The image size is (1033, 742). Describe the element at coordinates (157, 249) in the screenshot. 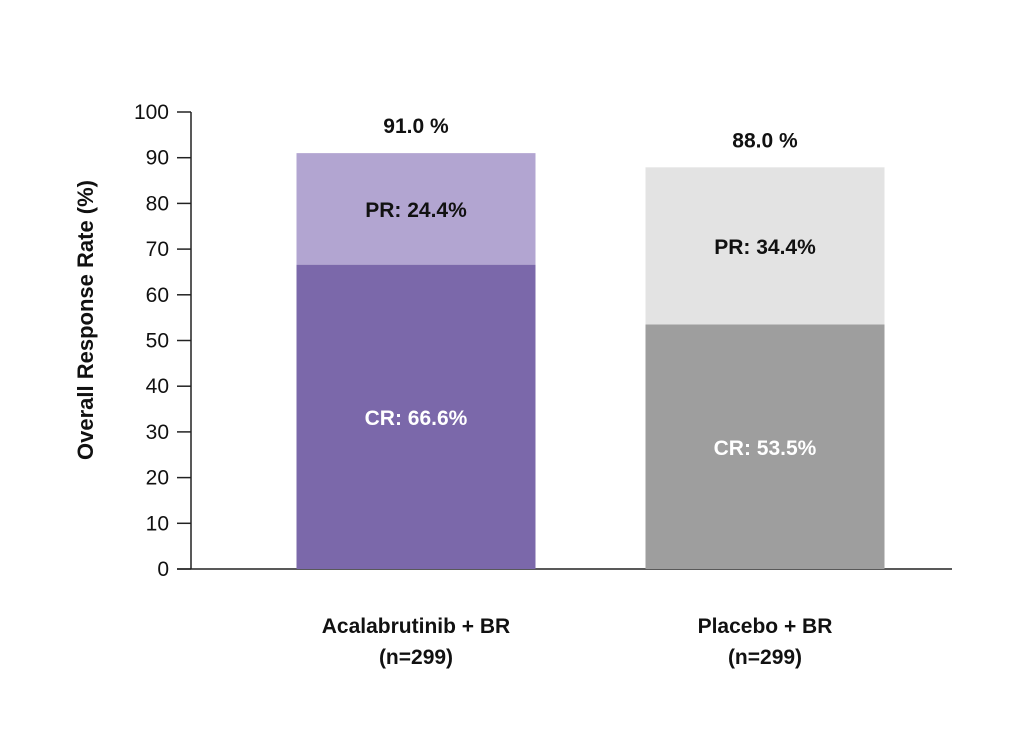

I see `y-tick-label: 70` at that location.